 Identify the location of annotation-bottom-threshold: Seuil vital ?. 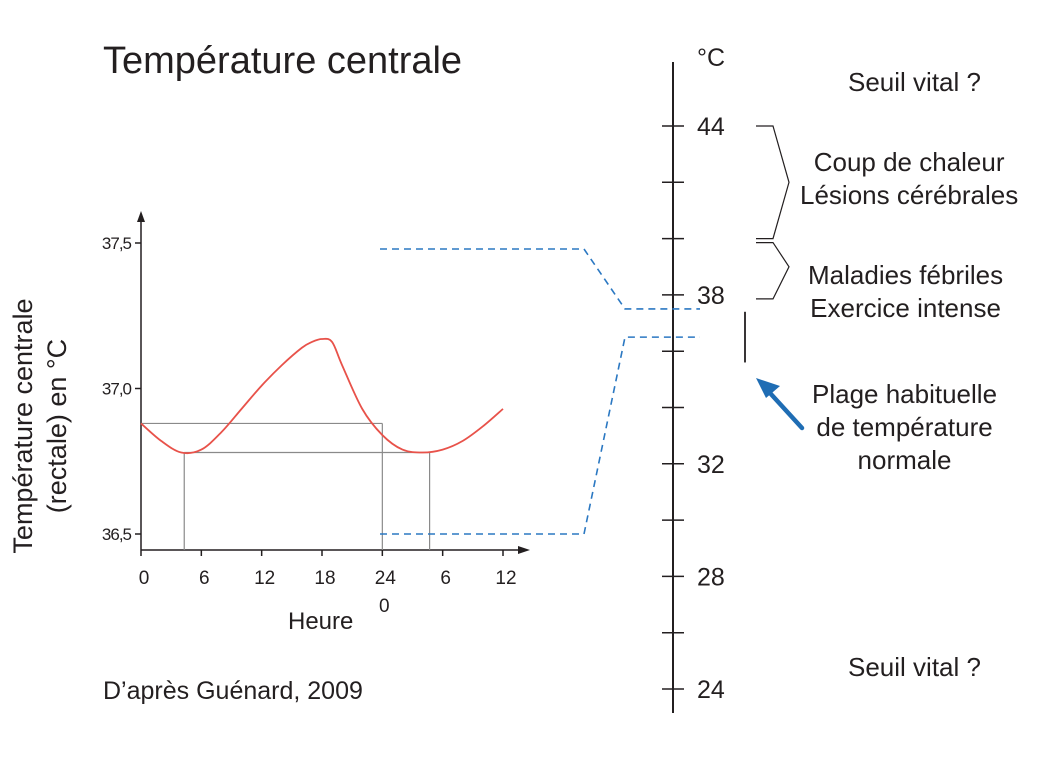
(914, 667).